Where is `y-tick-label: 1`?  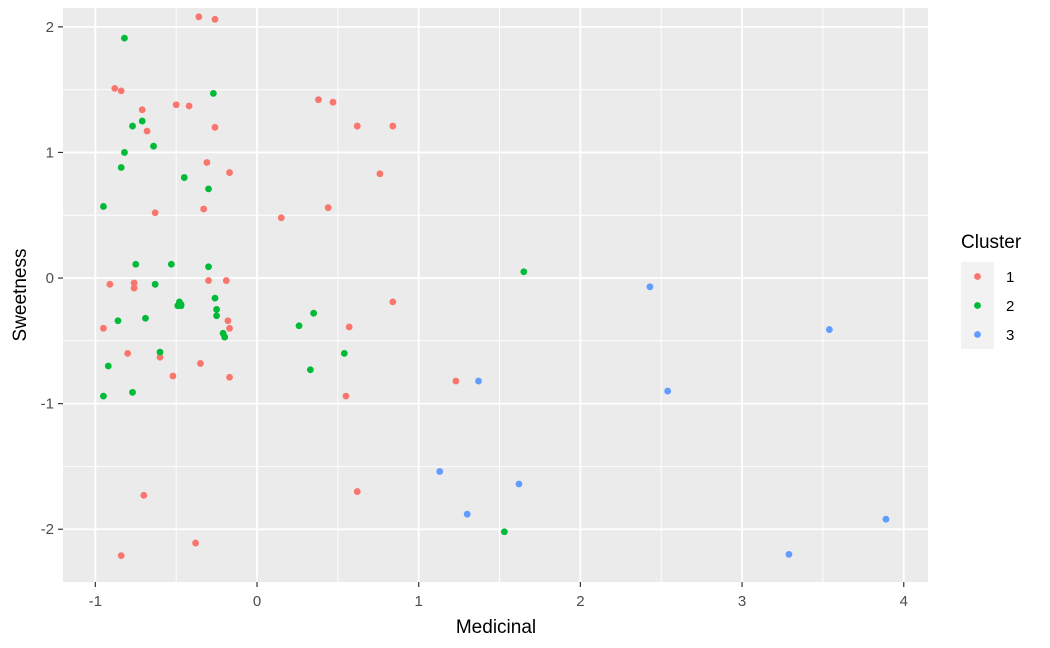 y-tick-label: 1 is located at coordinates (50, 152).